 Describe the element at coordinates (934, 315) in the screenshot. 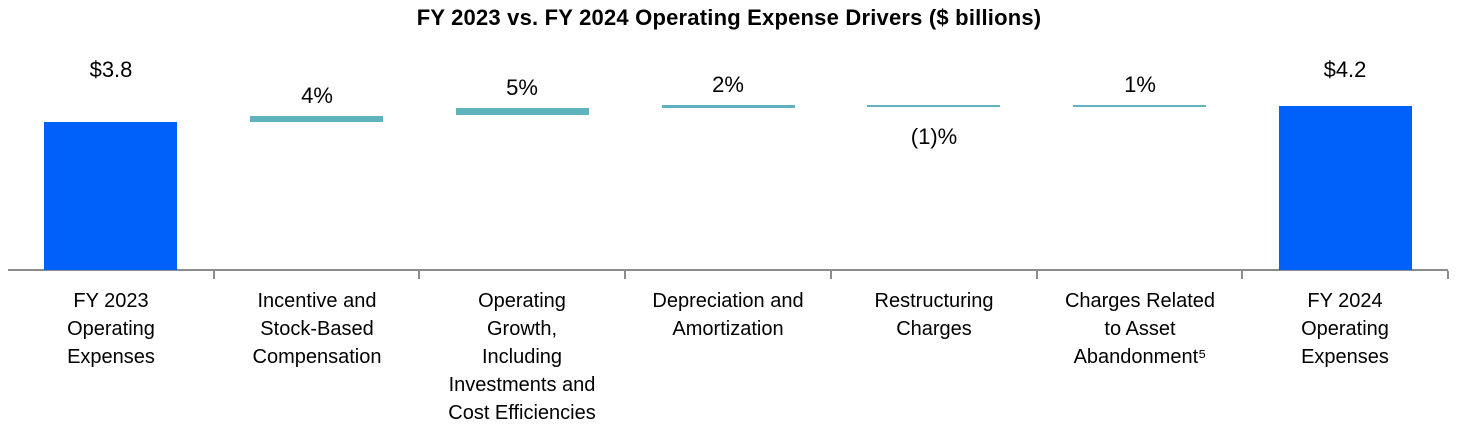

I see `category-label: Restructuring Charges` at that location.